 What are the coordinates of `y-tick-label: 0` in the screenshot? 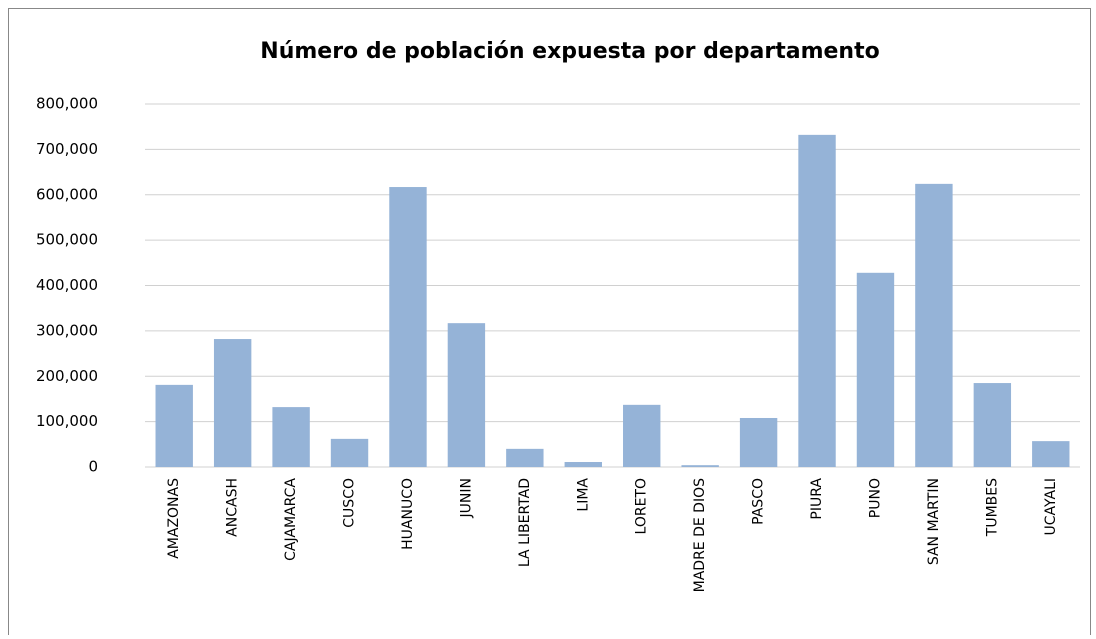 It's located at (93, 467).